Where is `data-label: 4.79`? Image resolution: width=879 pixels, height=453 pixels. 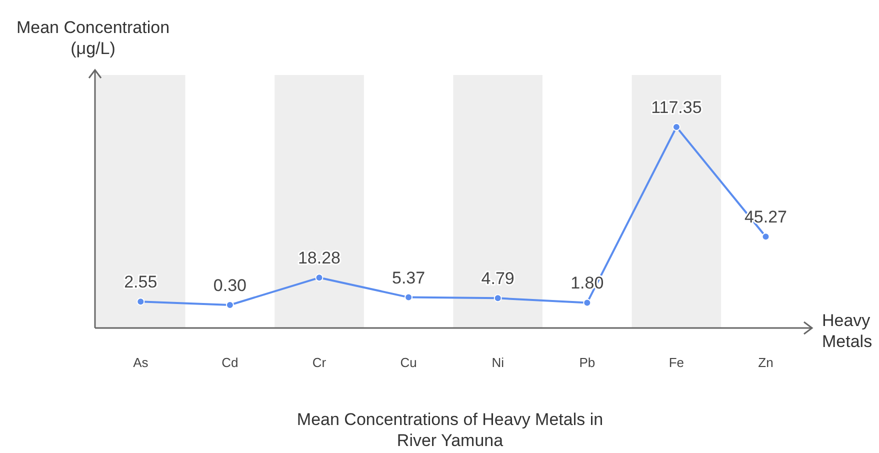 data-label: 4.79 is located at coordinates (497, 278).